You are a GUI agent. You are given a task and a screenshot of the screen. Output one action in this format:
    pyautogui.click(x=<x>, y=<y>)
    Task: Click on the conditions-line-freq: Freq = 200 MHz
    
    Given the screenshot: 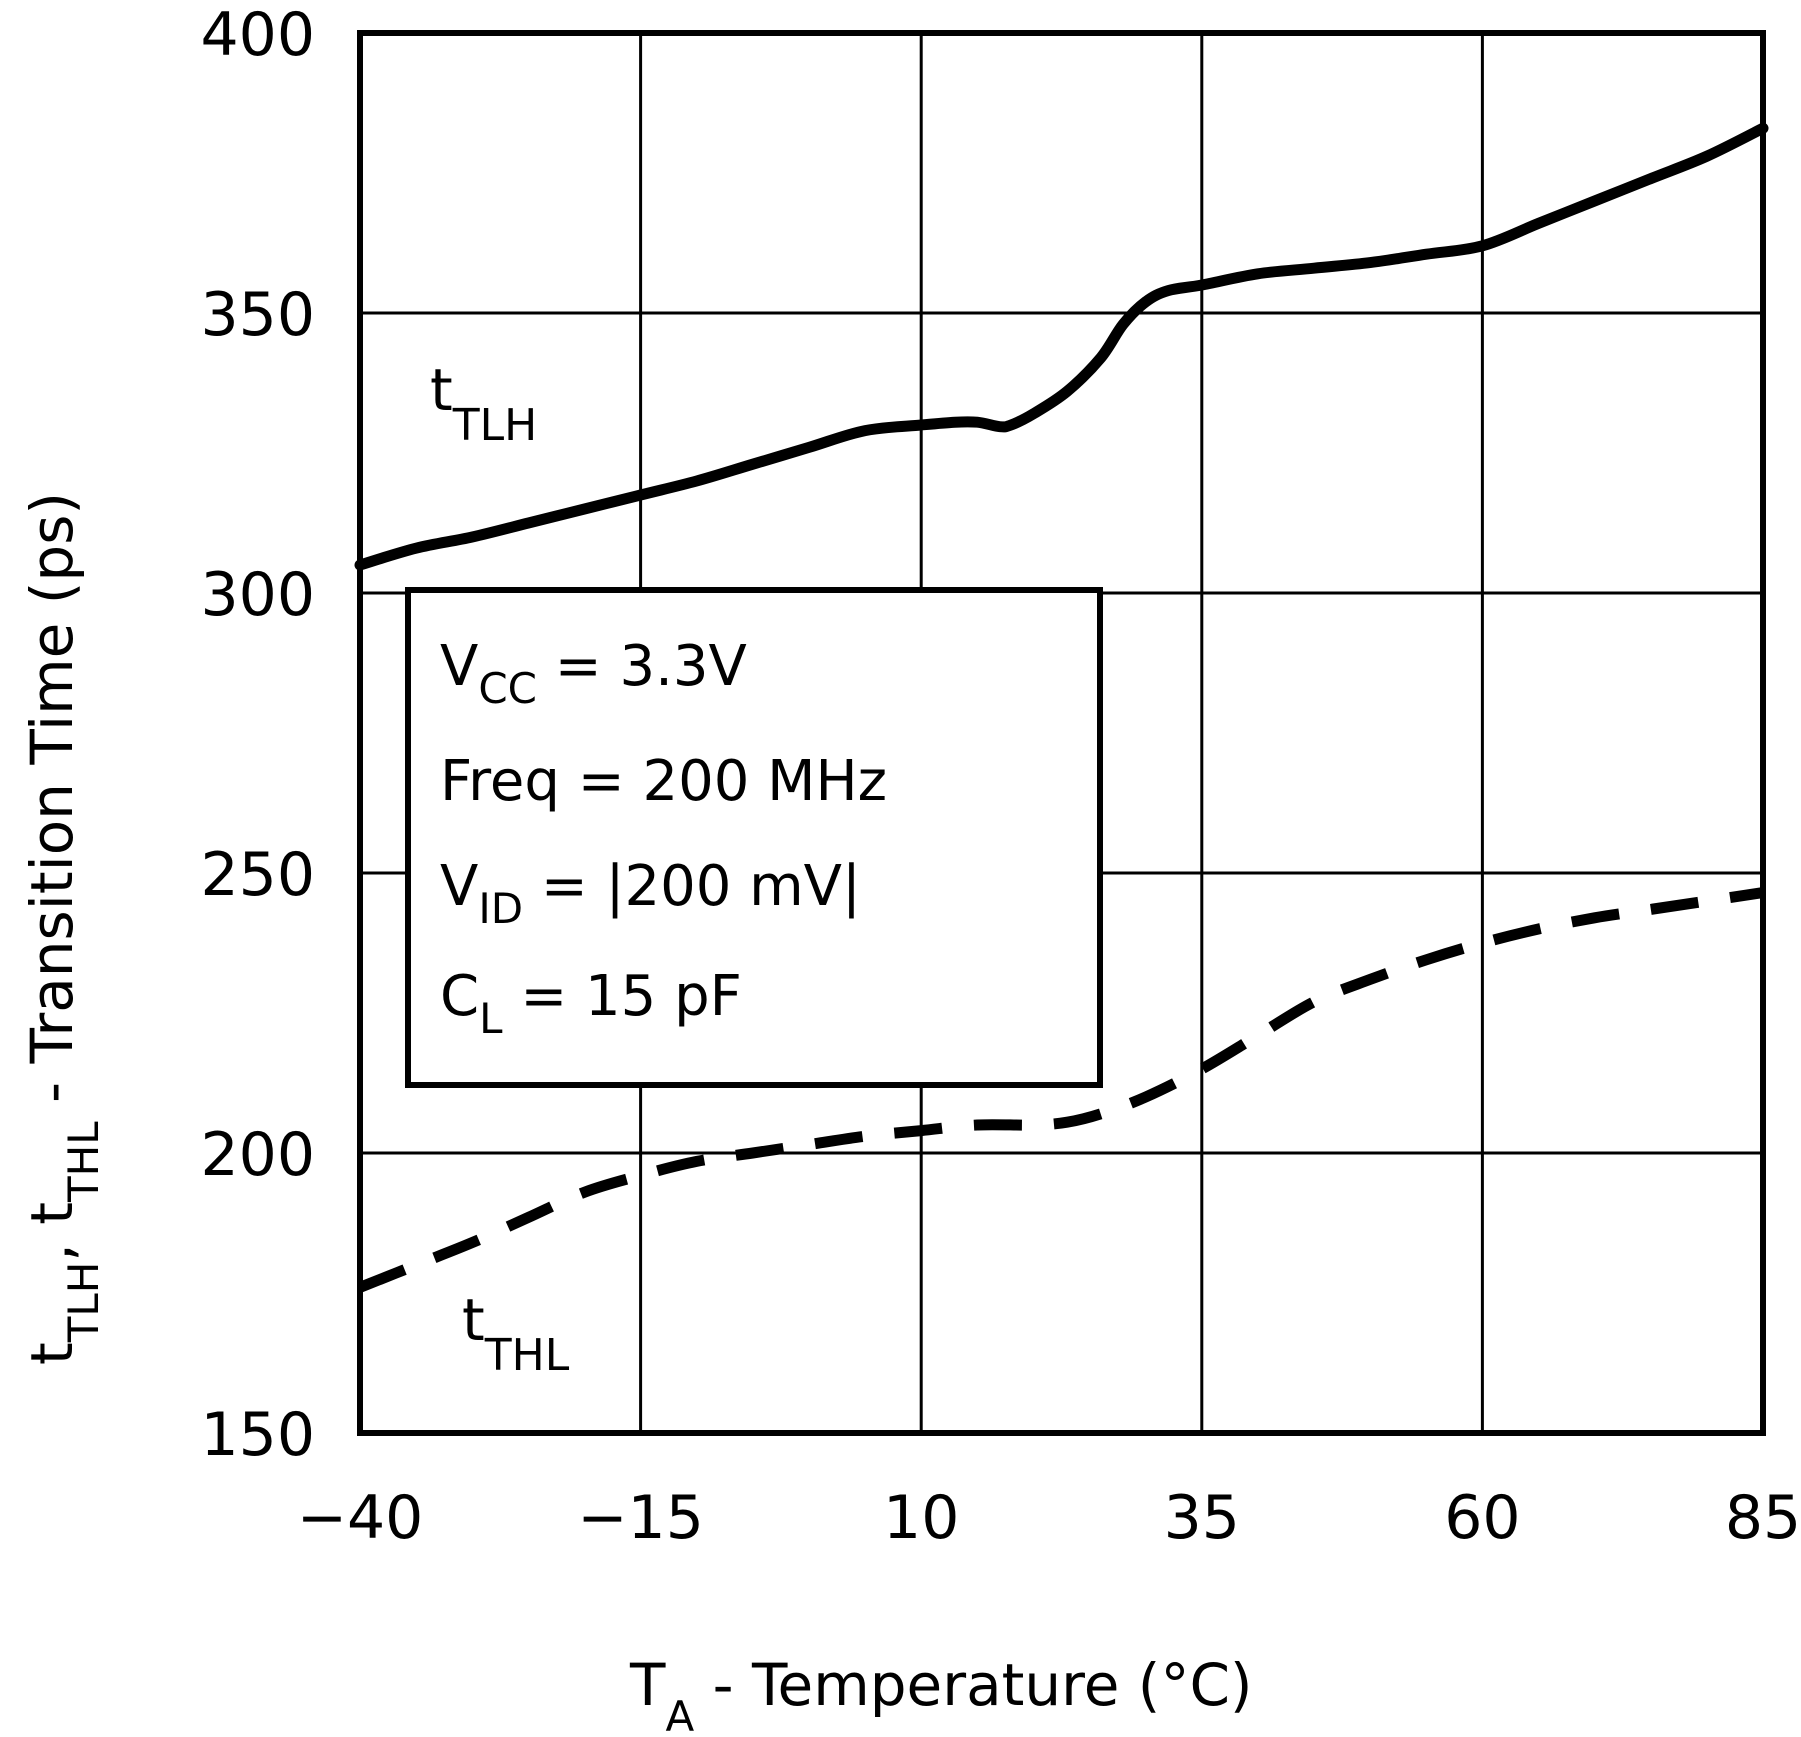 What is the action you would take?
    pyautogui.click(x=663, y=781)
    